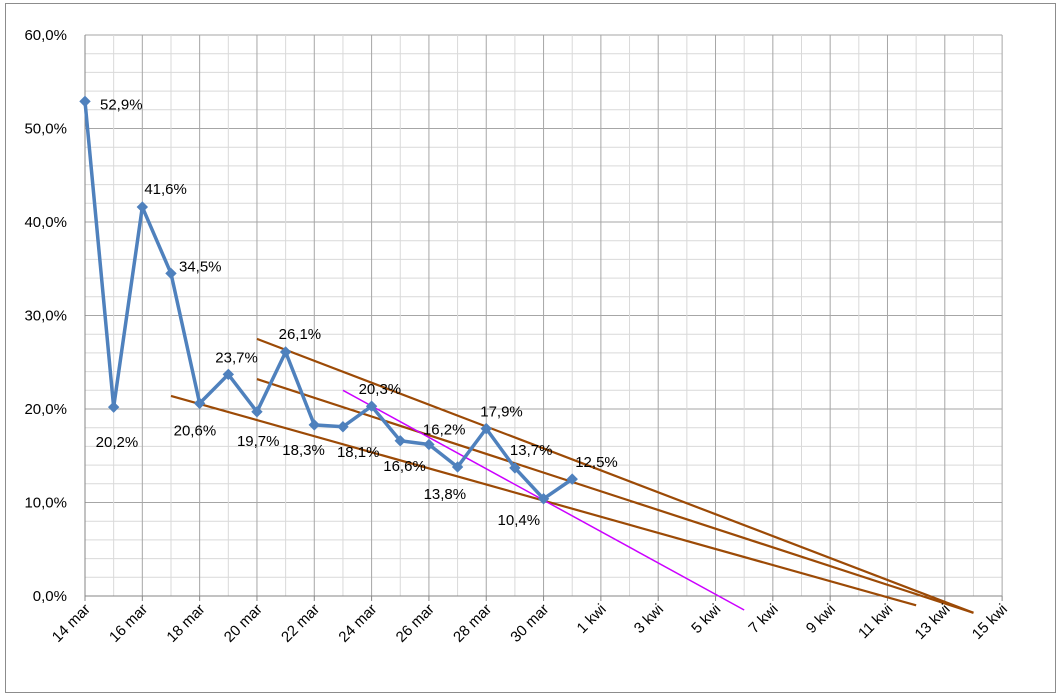 This screenshot has height=698, width=1062. Describe the element at coordinates (117, 442) in the screenshot. I see `data-label: 20,2%` at that location.